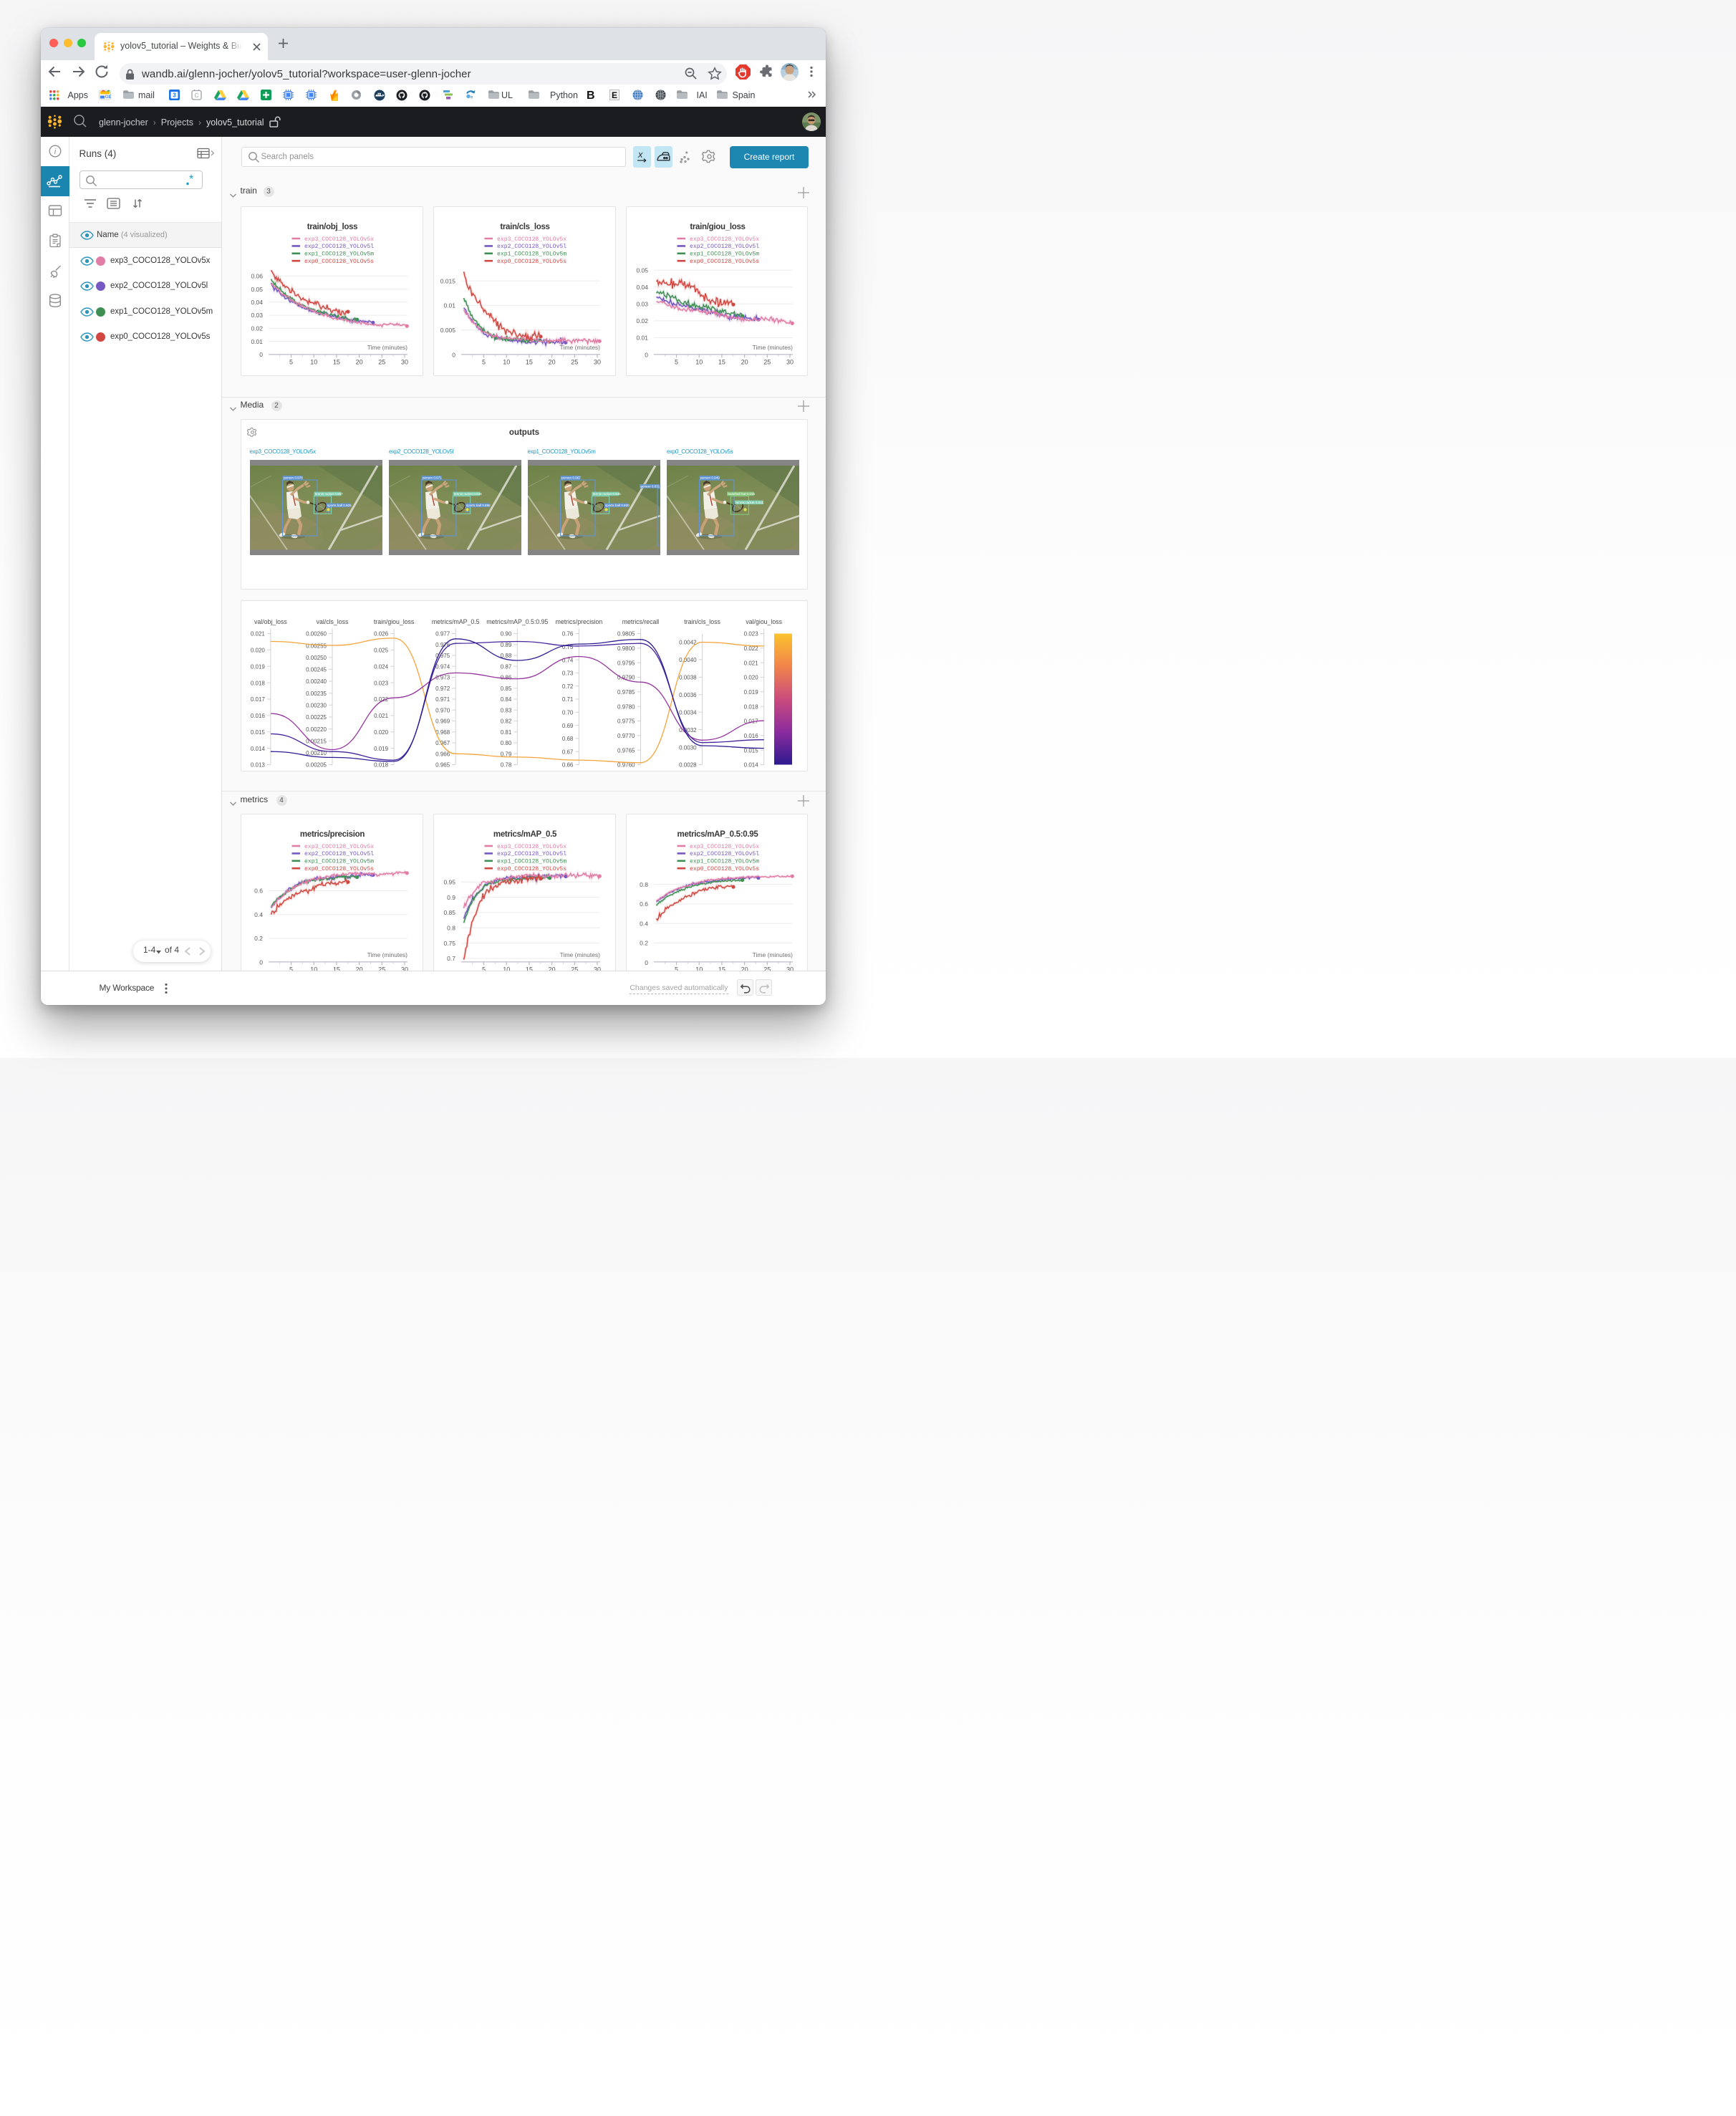 This screenshot has width=1736, height=2116. Describe the element at coordinates (626, 678) in the screenshot. I see `svg-text: 0.9790` at that location.